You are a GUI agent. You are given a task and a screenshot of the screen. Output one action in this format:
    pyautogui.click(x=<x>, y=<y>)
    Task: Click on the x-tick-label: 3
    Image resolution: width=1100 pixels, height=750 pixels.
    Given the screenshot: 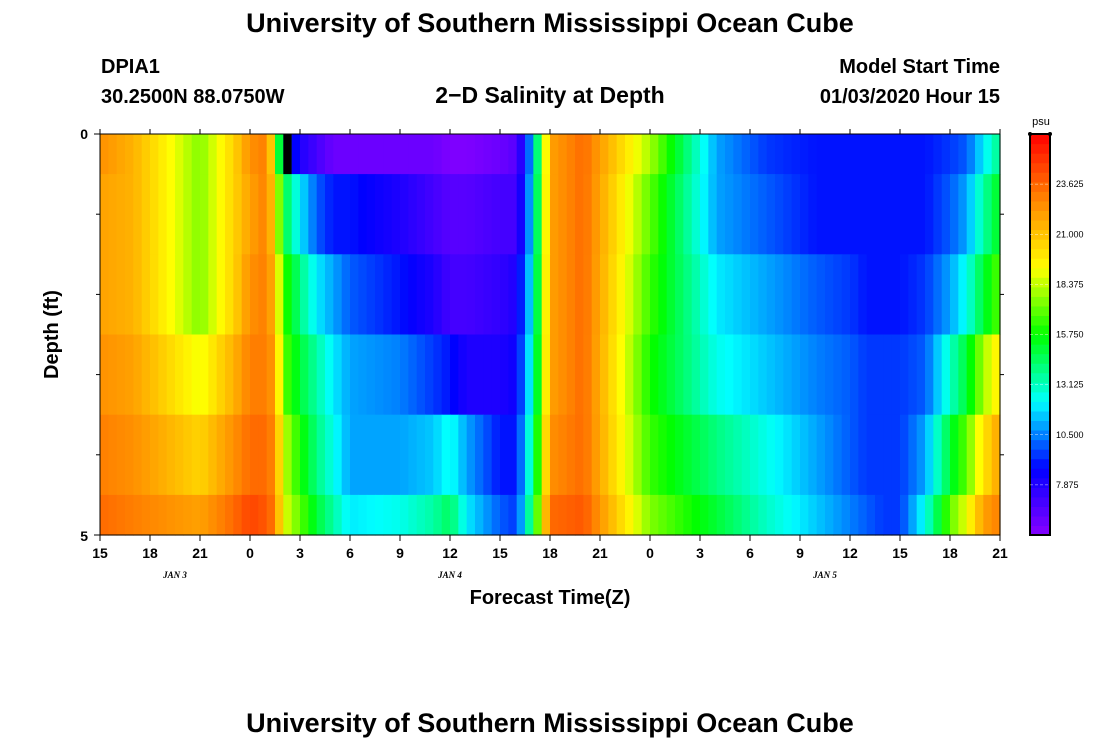 What is the action you would take?
    pyautogui.click(x=700, y=553)
    